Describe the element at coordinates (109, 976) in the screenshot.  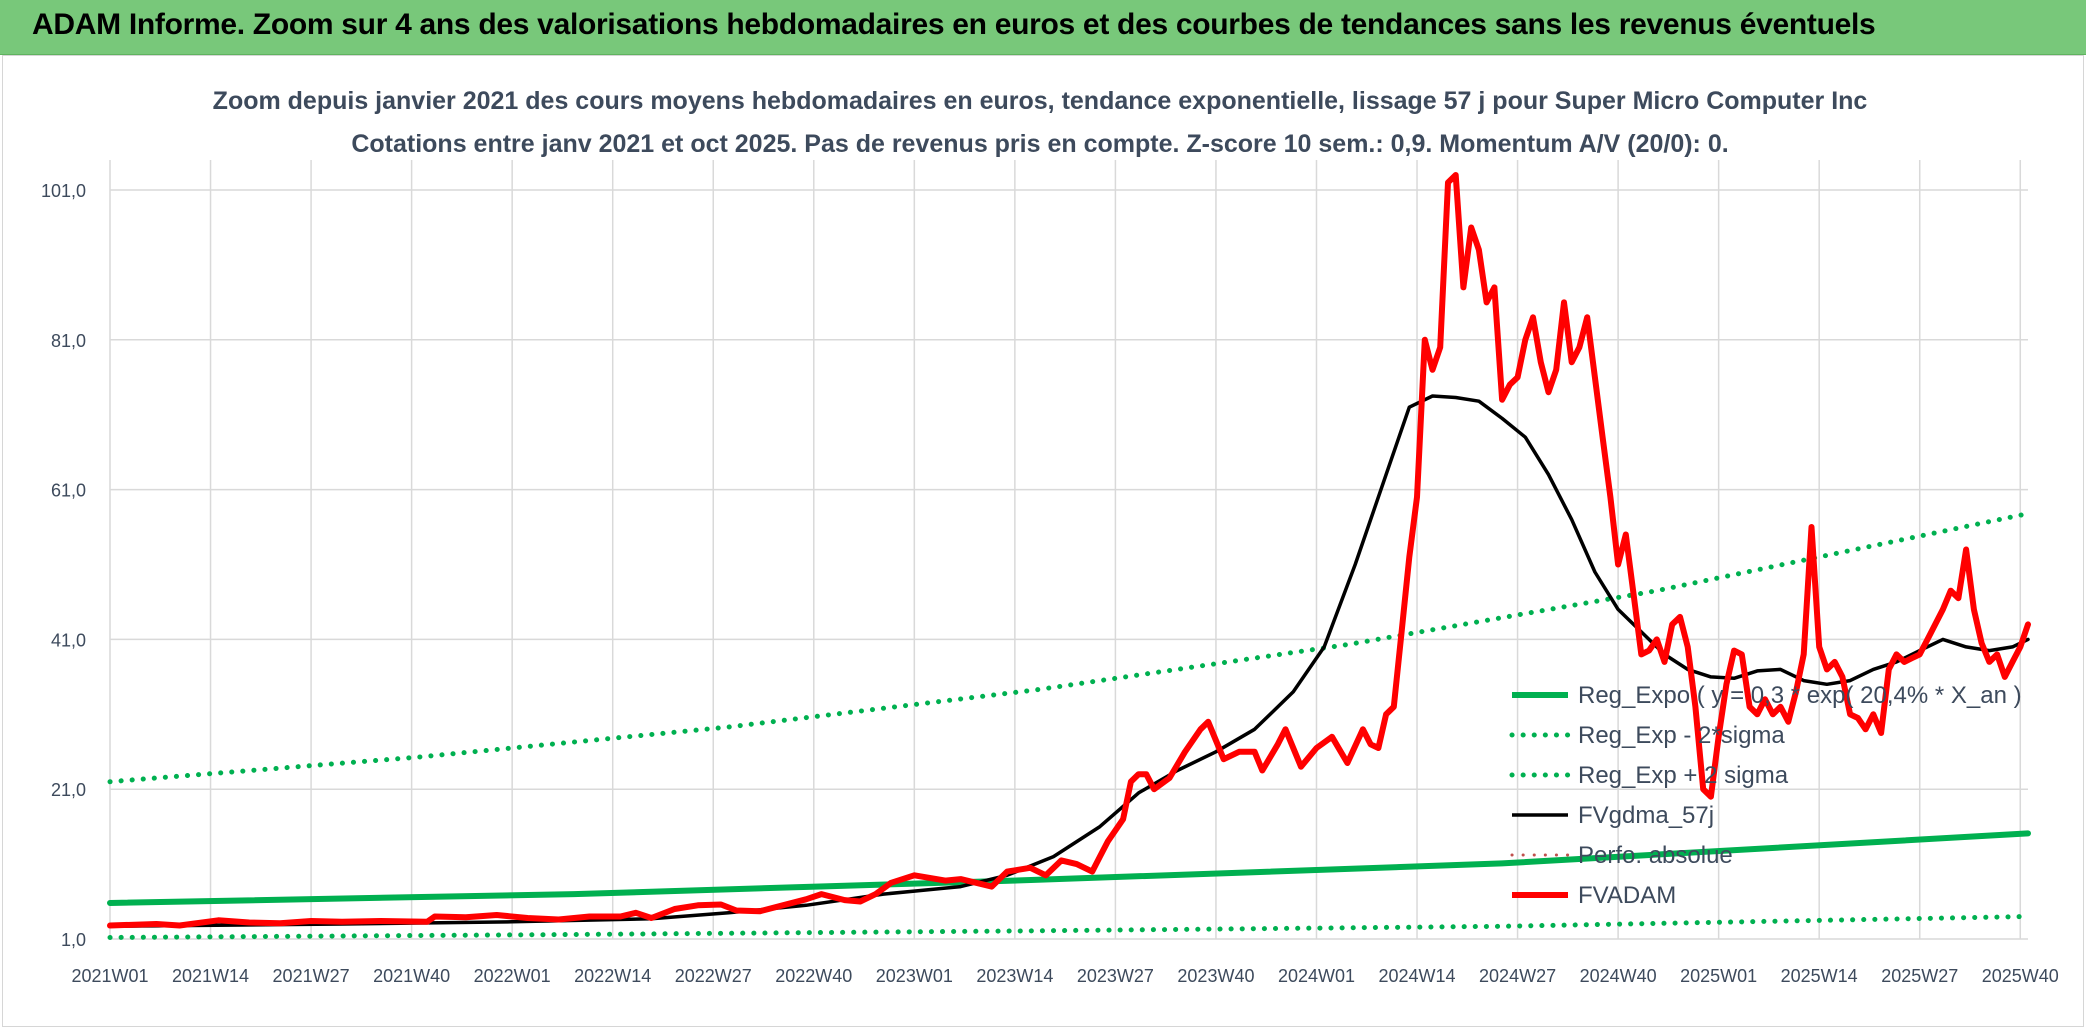
I see `x-tick-label: 2021W01` at that location.